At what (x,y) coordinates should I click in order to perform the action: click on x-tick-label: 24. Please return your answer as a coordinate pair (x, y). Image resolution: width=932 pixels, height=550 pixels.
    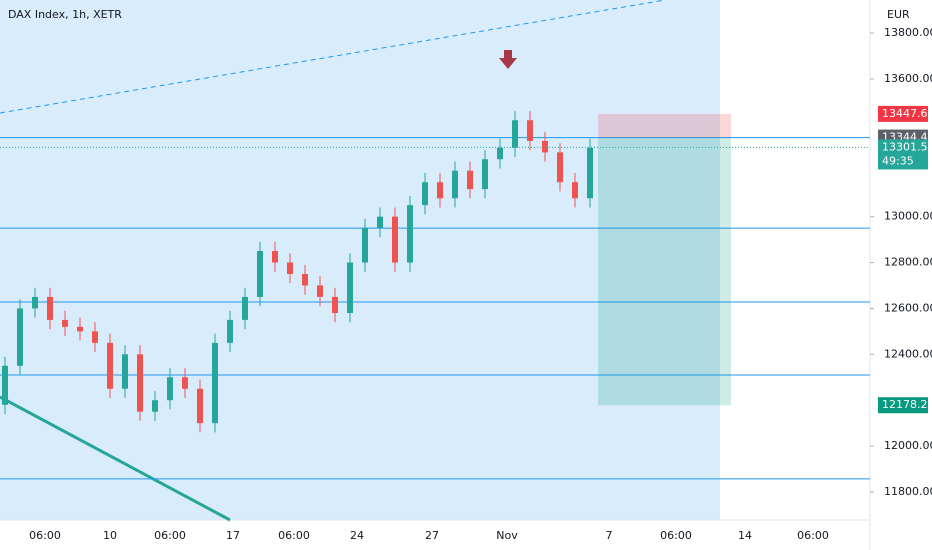
    Looking at the image, I should click on (357, 535).